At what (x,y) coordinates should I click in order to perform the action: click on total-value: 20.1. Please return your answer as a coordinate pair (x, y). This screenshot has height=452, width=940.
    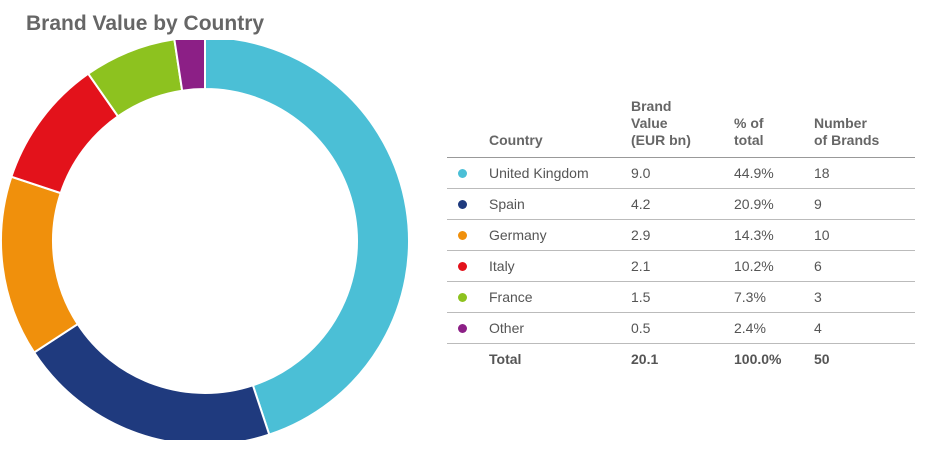
    Looking at the image, I should click on (645, 359).